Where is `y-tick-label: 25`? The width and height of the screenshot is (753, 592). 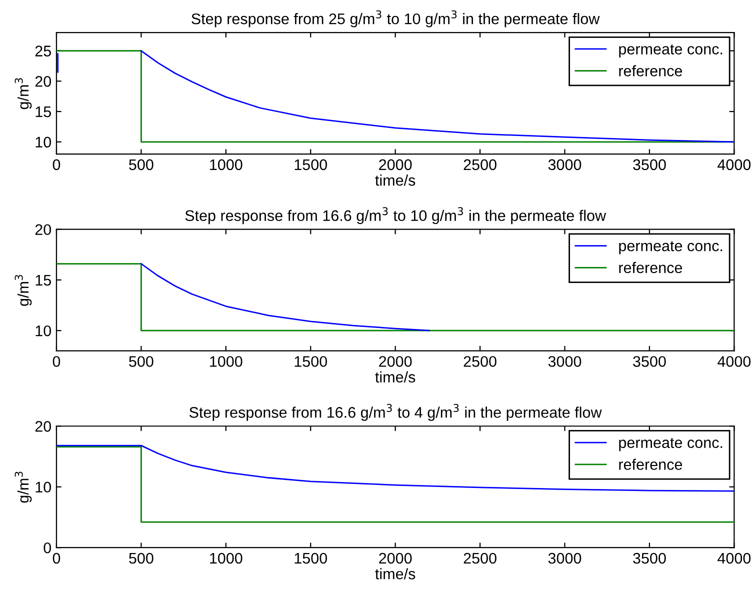
y-tick-label: 25 is located at coordinates (43, 51).